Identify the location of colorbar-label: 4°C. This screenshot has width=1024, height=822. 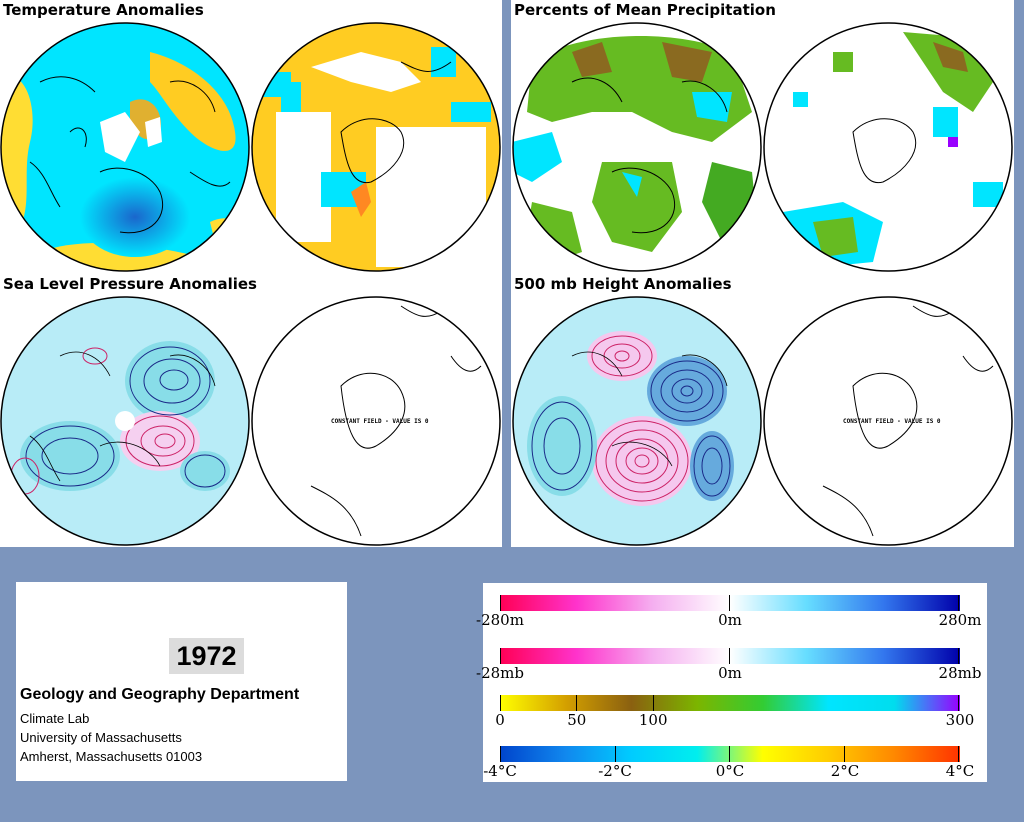
(960, 771).